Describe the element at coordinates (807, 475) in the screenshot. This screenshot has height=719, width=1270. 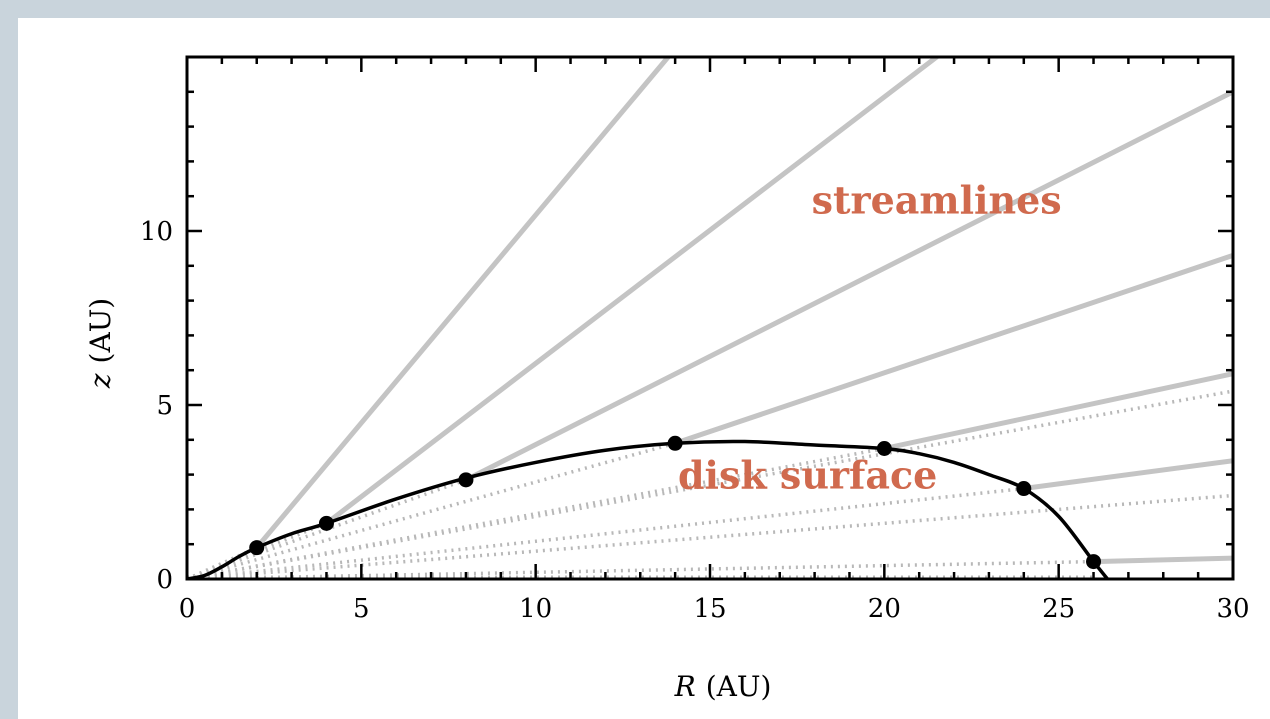
I see `disk-surface-annotation: disk surface` at that location.